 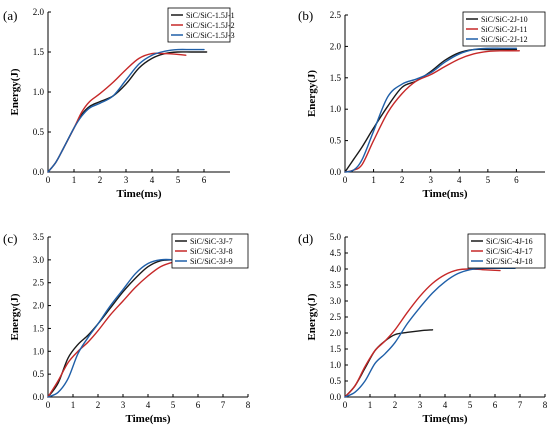 I want to click on legend-label: SiC/SiC-3J-8, so click(x=211, y=251).